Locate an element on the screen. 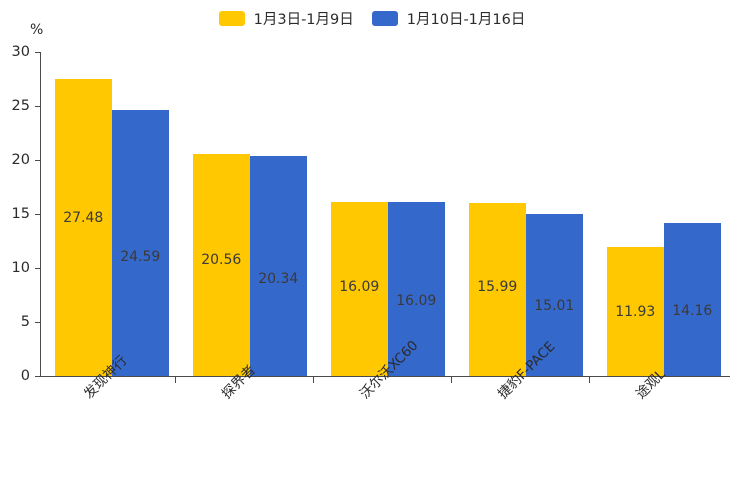 The image size is (744, 496). bar-series-1: 15.99 is located at coordinates (497, 289).